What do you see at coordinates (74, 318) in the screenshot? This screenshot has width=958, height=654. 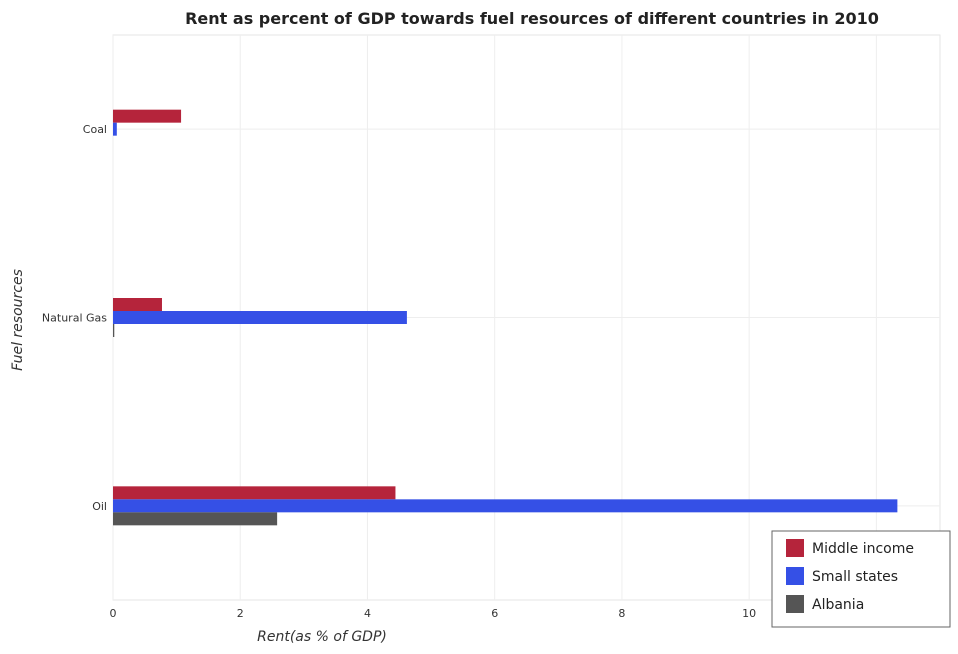 I see `y-tick-label: Natural Gas` at bounding box center [74, 318].